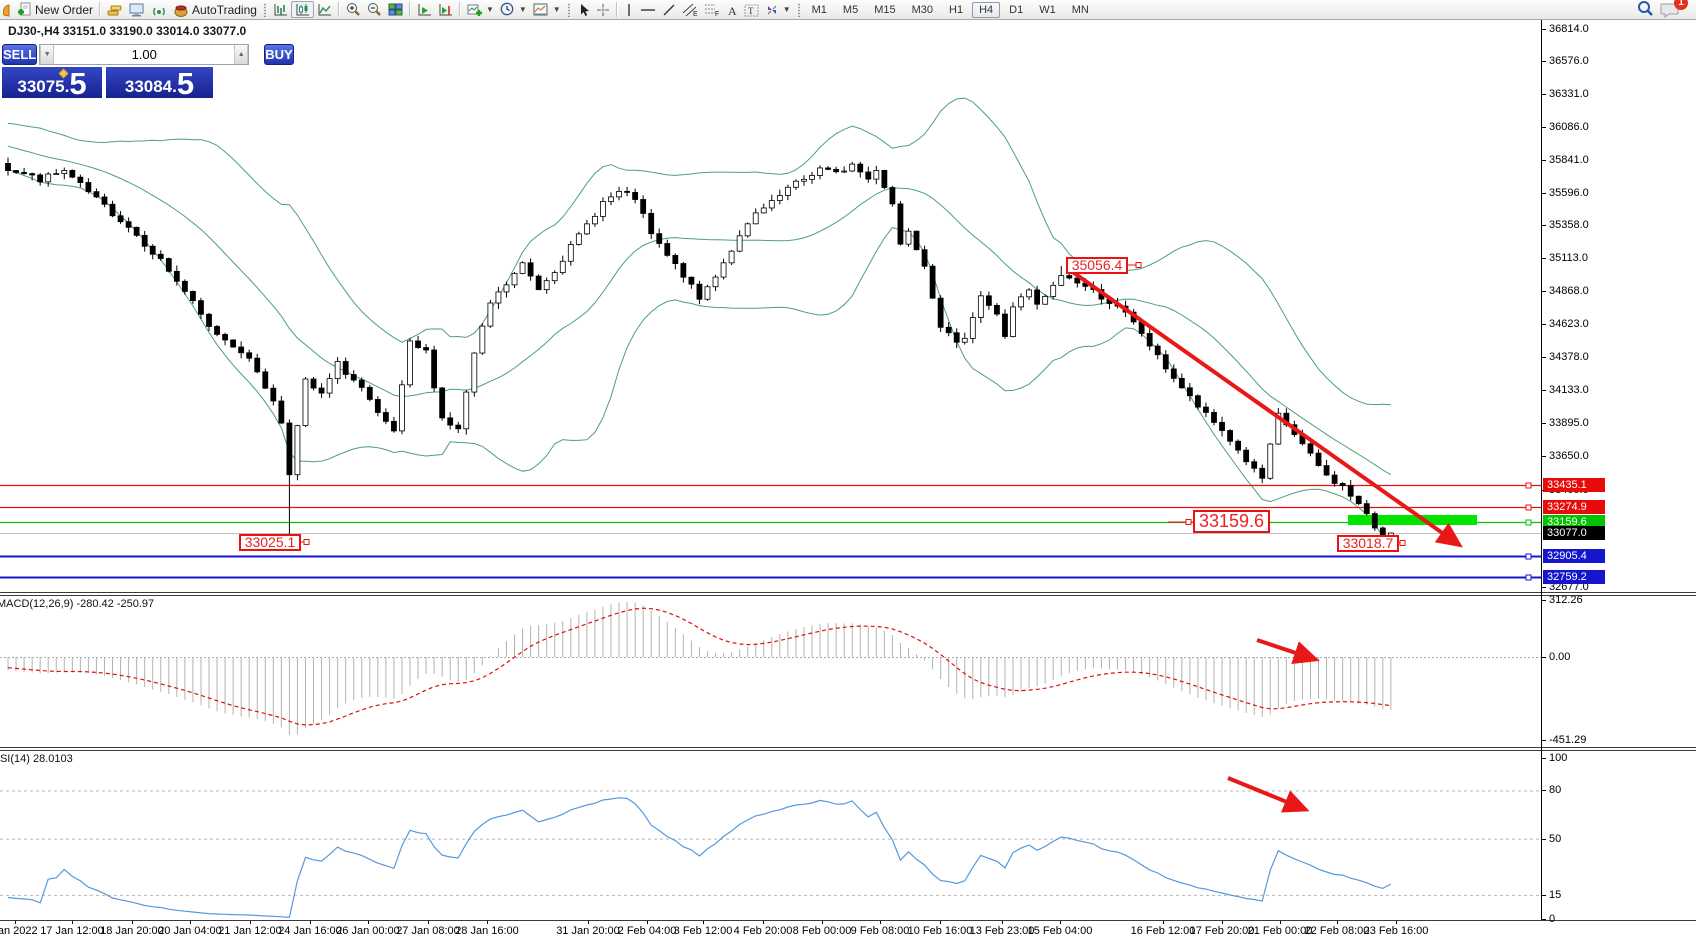  Describe the element at coordinates (480, 9) in the screenshot. I see `new-chart-button: ▼` at that location.